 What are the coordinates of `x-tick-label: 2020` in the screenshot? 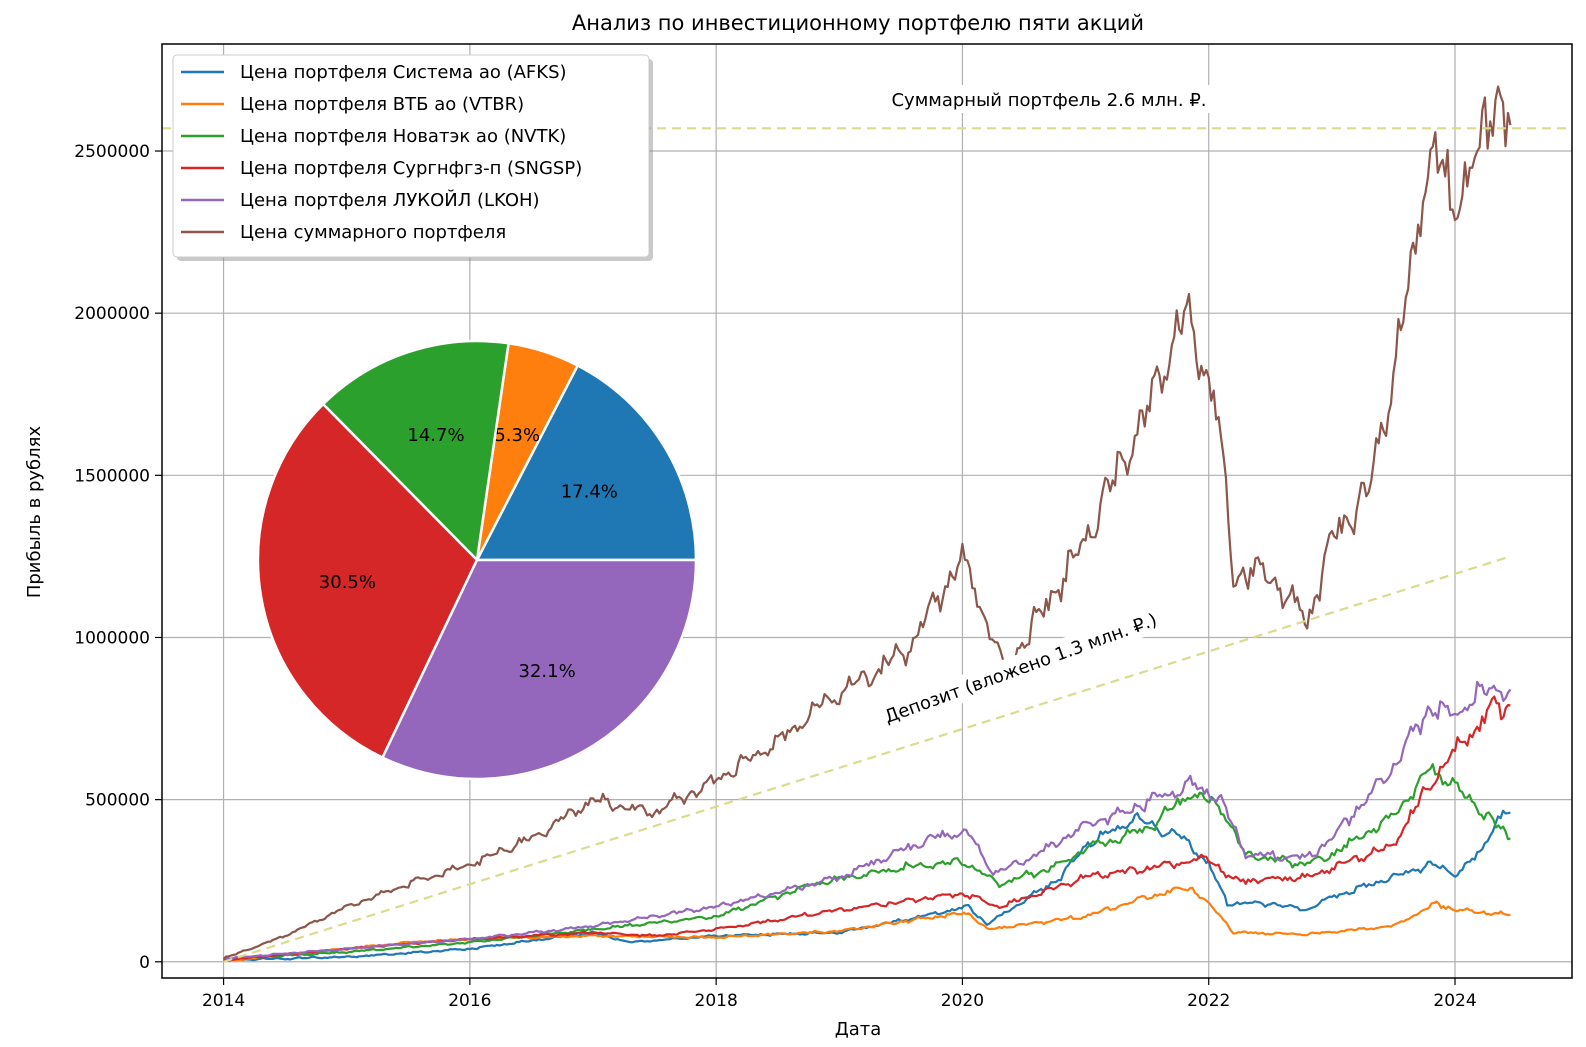 It's located at (962, 1001).